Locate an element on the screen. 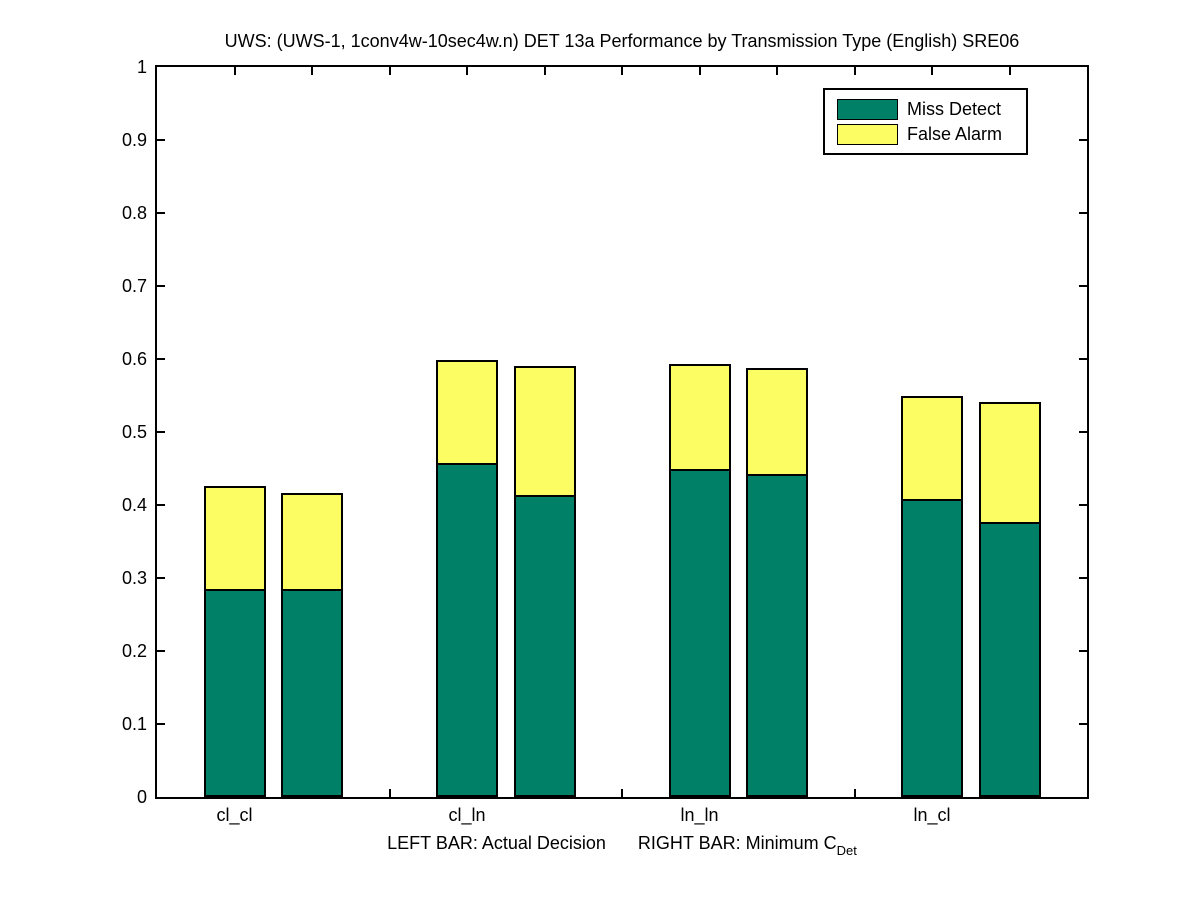  y-tick-label: 0.6 is located at coordinates (134, 359).